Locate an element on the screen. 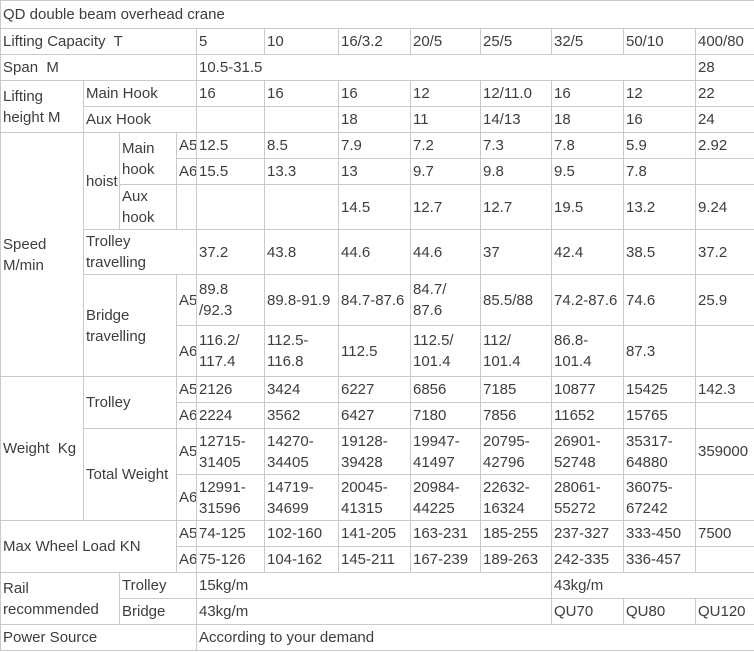 The image size is (754, 652). rail-trolley-label: Trolley is located at coordinates (158, 585).